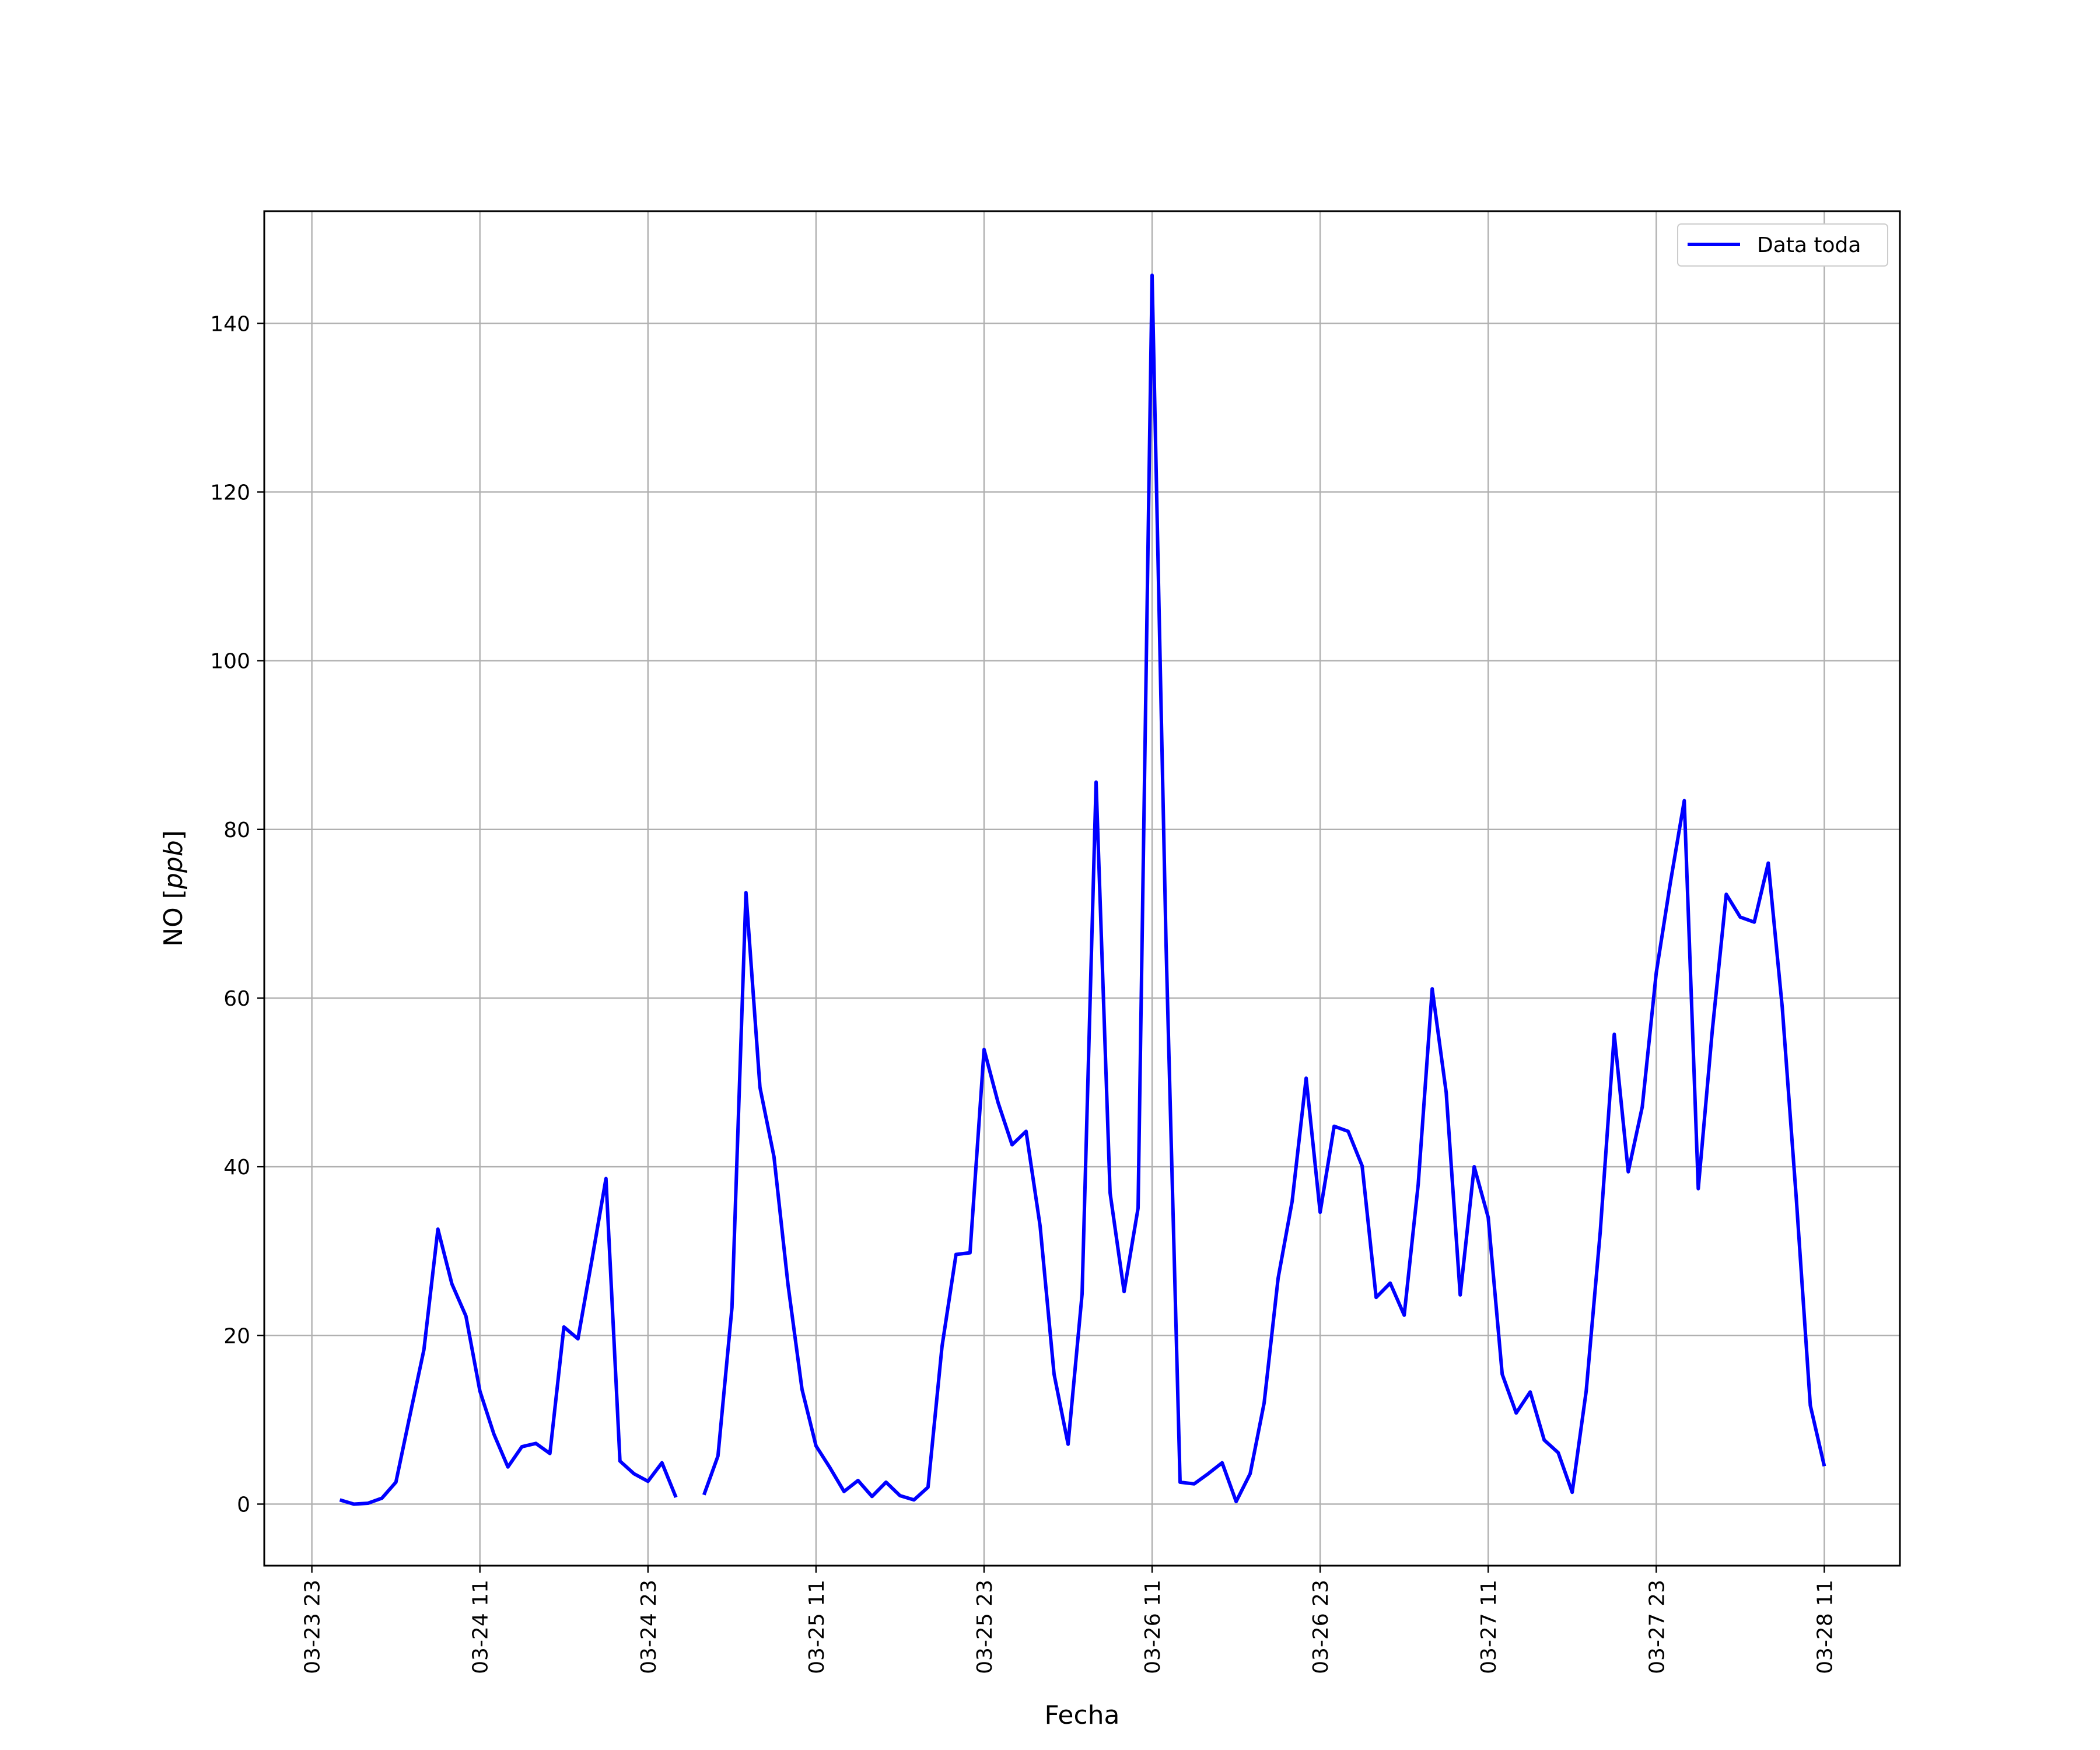 The height and width of the screenshot is (1750, 2100). Describe the element at coordinates (236, 999) in the screenshot. I see `y-tick-label: 60` at that location.